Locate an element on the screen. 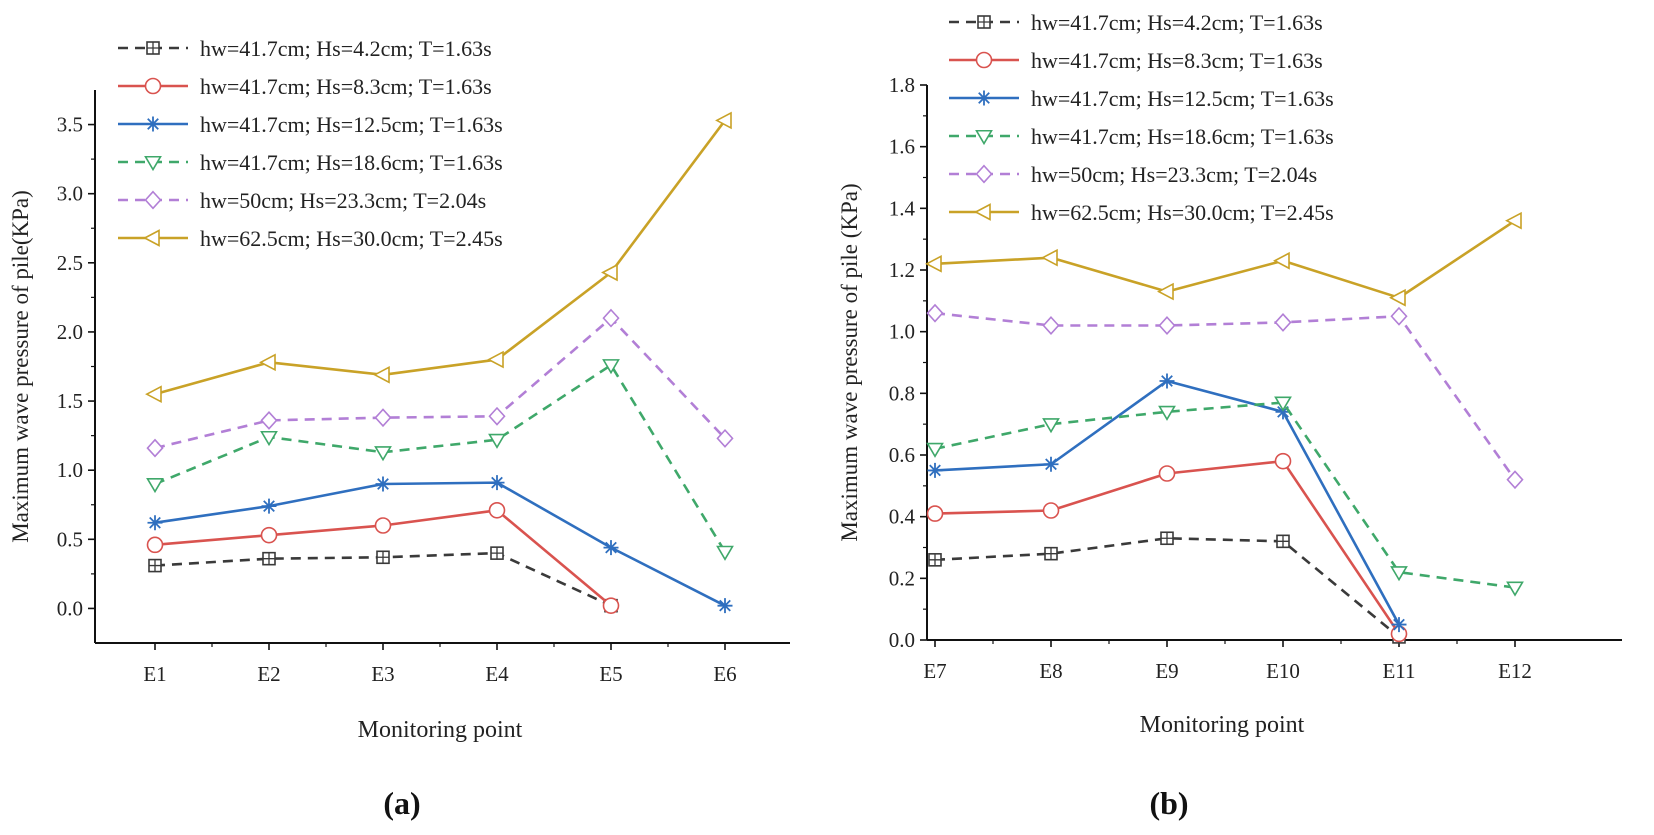  x-tick-label: E11 is located at coordinates (1398, 671).